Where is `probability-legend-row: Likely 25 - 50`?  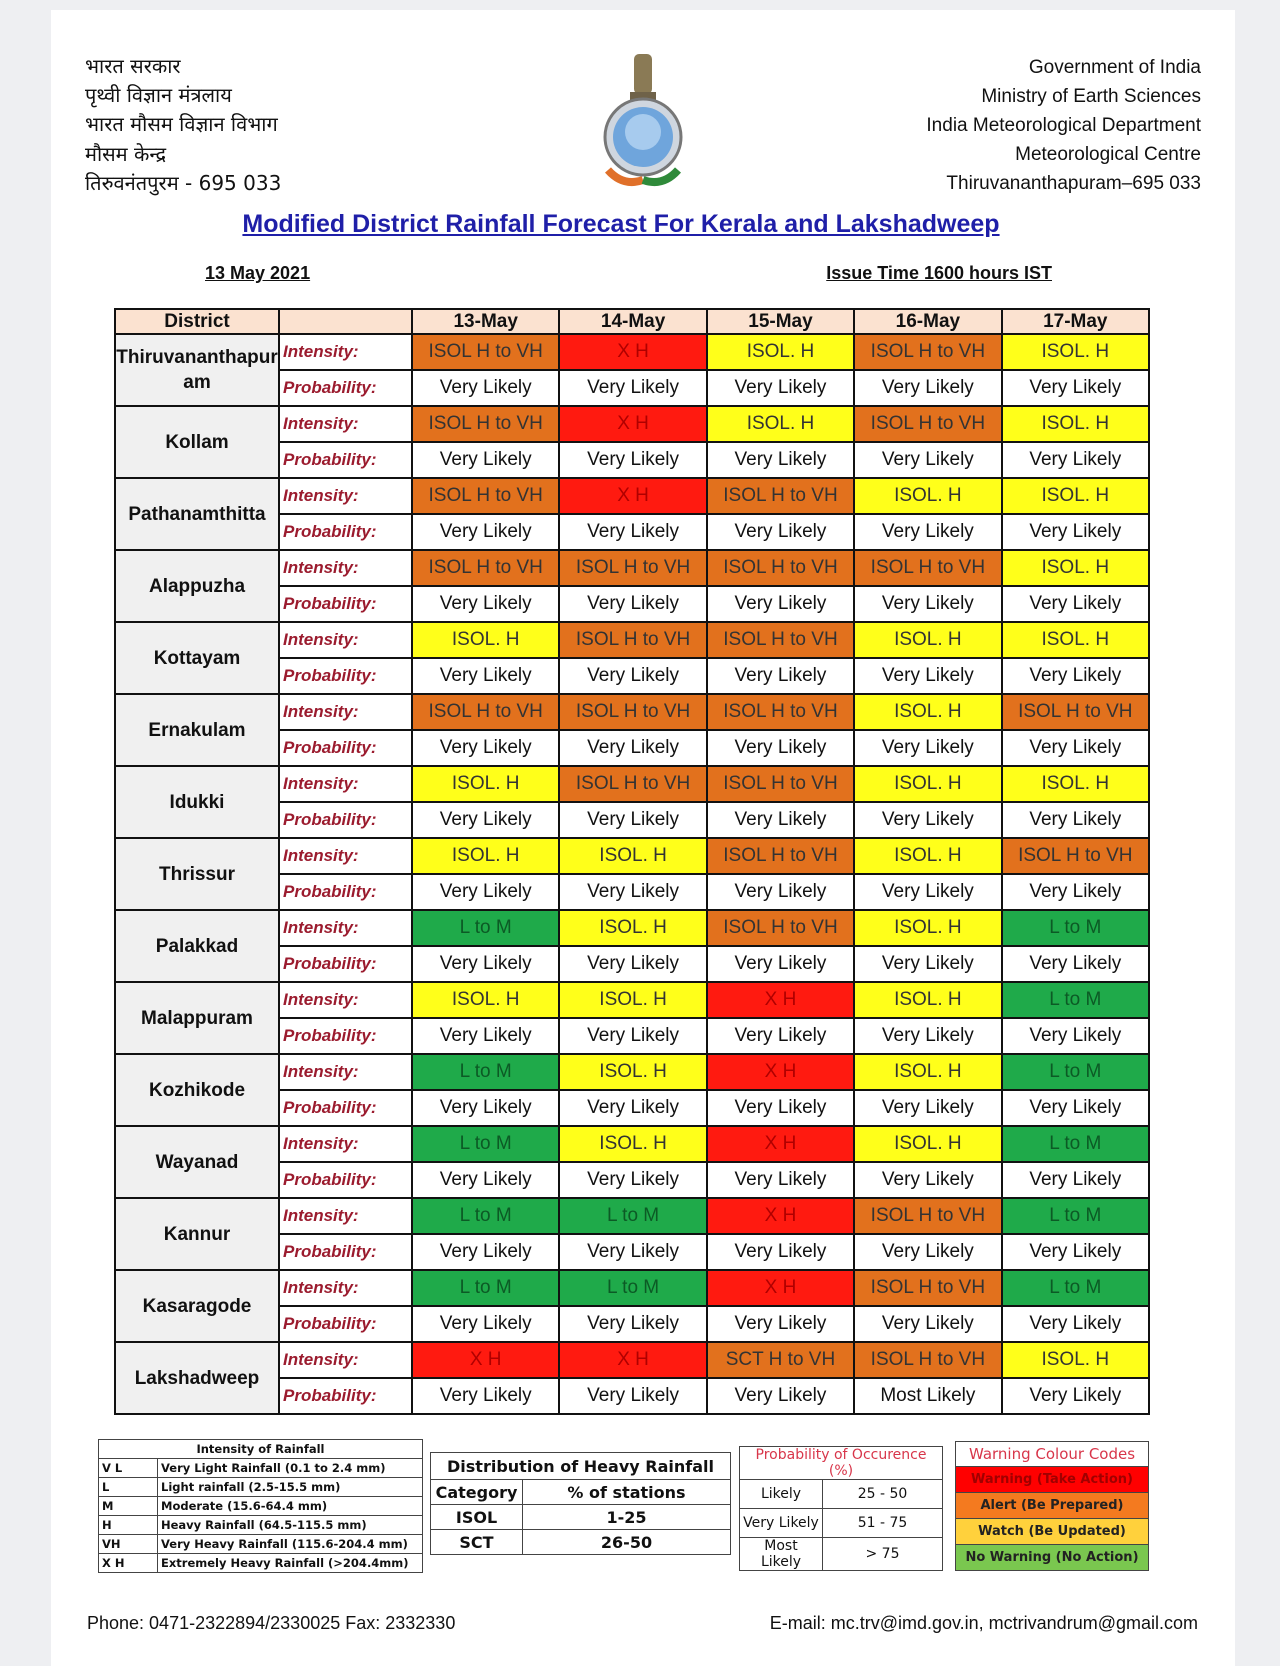
probability-legend-row: Likely 25 - 50 is located at coordinates (841, 1494).